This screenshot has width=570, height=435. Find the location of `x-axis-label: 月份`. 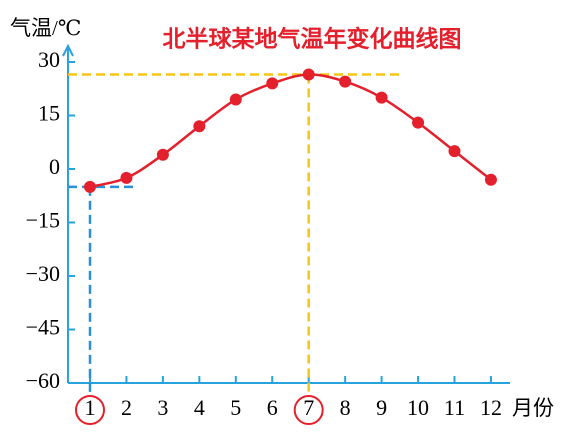

x-axis-label: 月份 is located at coordinates (533, 408).